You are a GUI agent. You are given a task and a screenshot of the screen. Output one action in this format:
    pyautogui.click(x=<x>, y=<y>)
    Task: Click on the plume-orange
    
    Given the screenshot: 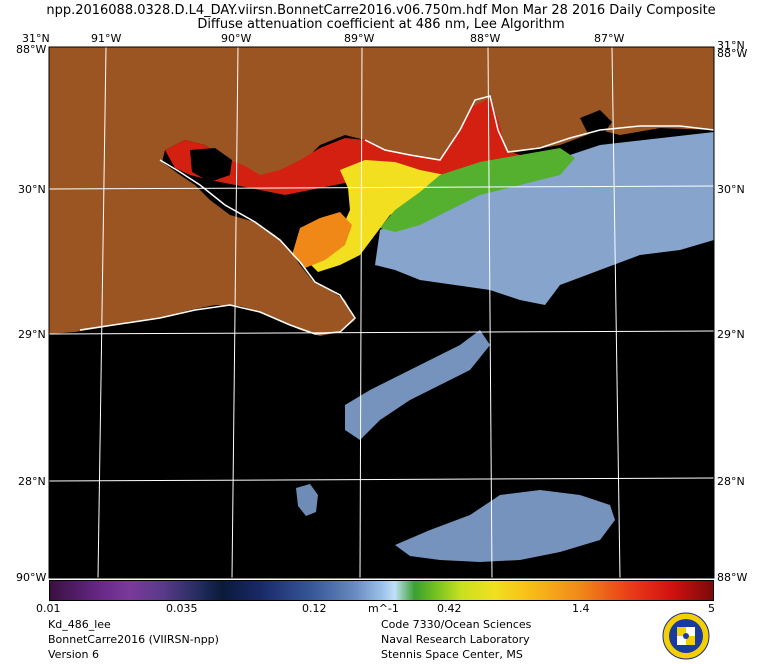 What is the action you would take?
    pyautogui.click(x=322, y=240)
    